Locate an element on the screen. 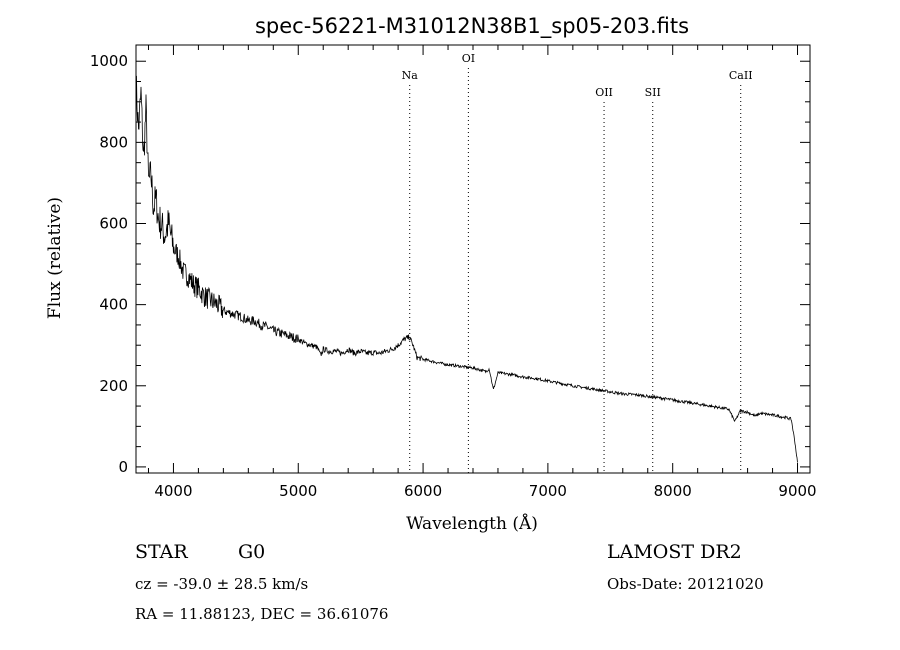 This screenshot has height=650, width=900. chart-title: spec-56221-M31012N38B1_sp05-203.fits is located at coordinates (472, 26).